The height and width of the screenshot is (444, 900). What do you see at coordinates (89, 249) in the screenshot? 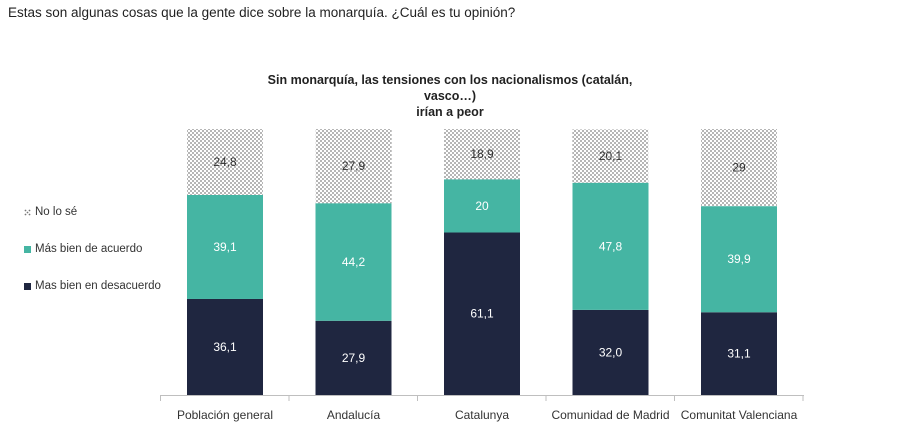
I see `legend-label-mas-bien-de-acuerdo: Más bien de acuerdo` at bounding box center [89, 249].